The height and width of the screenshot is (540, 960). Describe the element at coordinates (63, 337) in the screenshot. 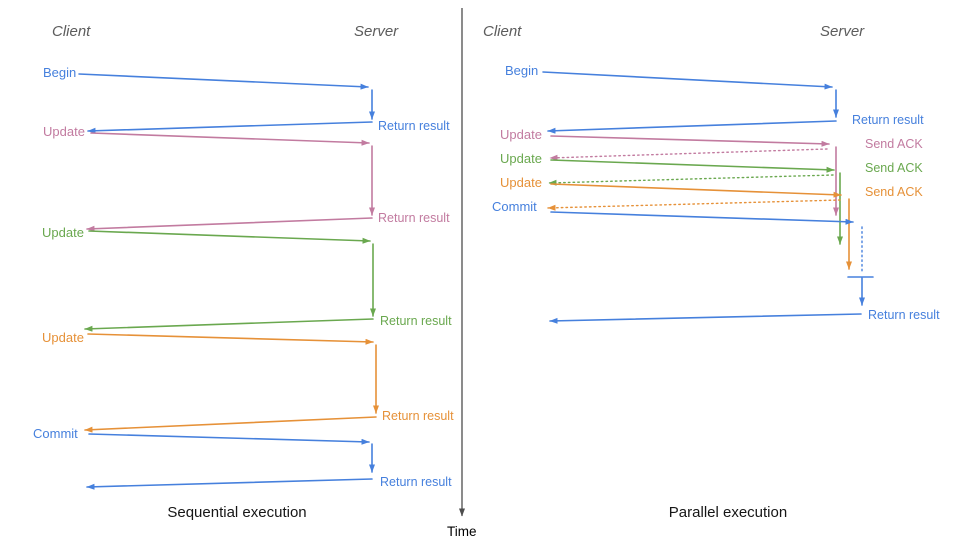

I see `left-msg-update3-label: Update` at that location.